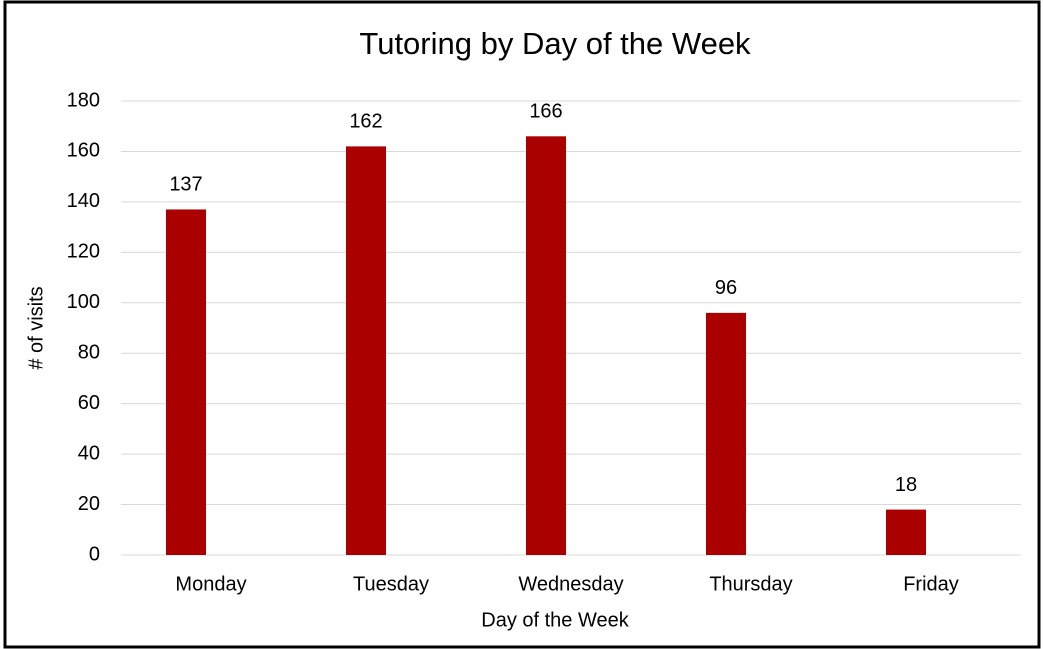  I want to click on x-tick-label: Tuesday, so click(391, 584).